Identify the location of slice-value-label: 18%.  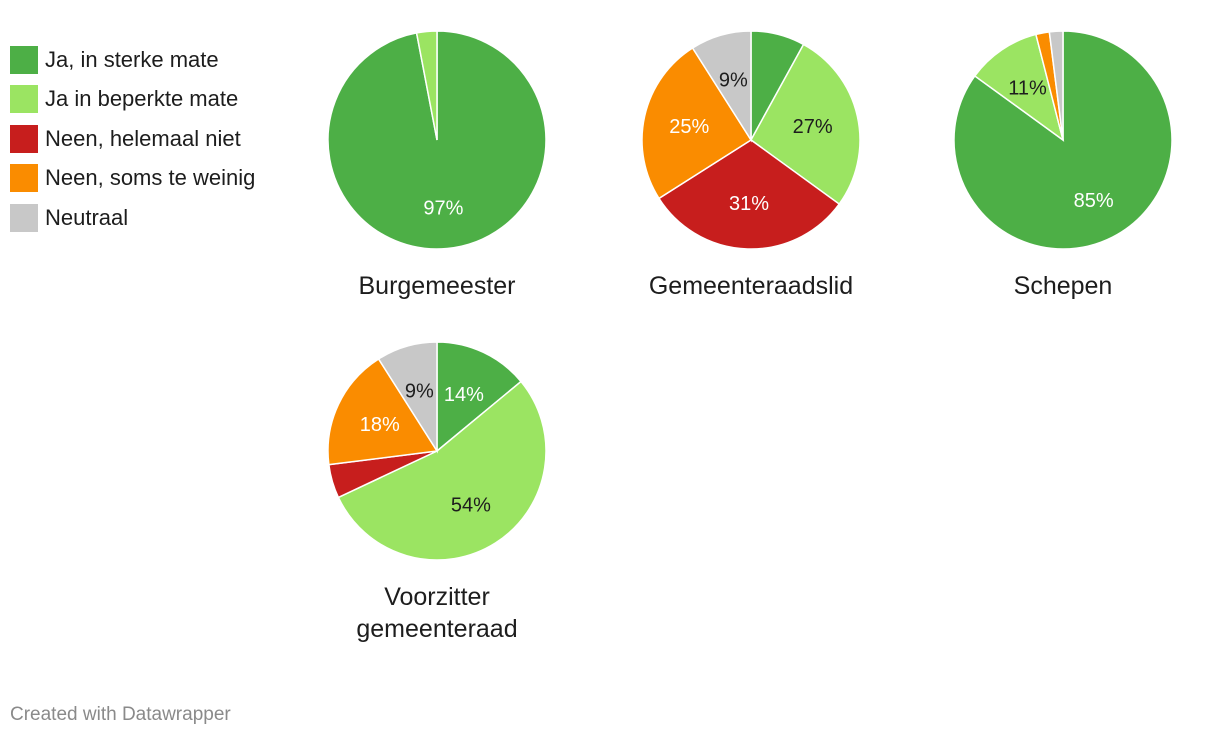
(380, 425).